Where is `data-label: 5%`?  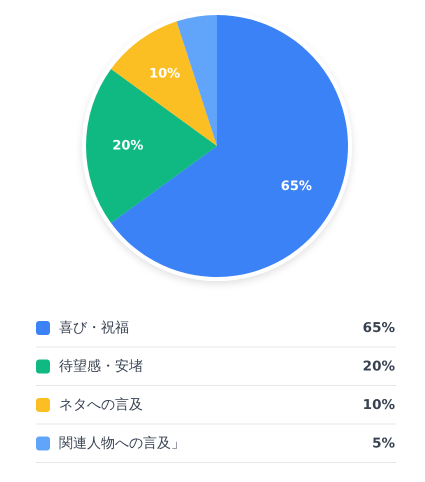 data-label: 5% is located at coordinates (384, 444).